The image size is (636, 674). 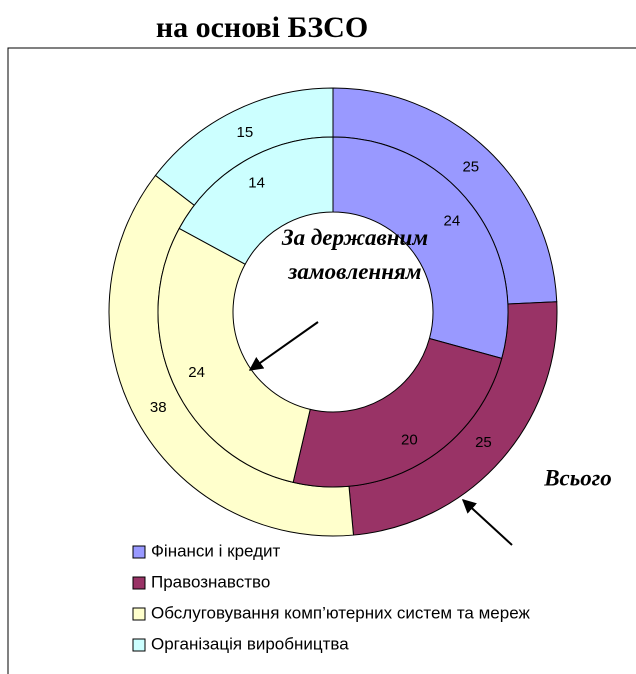 What do you see at coordinates (354, 254) in the screenshot?
I see `inner-ring-annotation: За державним замовленням` at bounding box center [354, 254].